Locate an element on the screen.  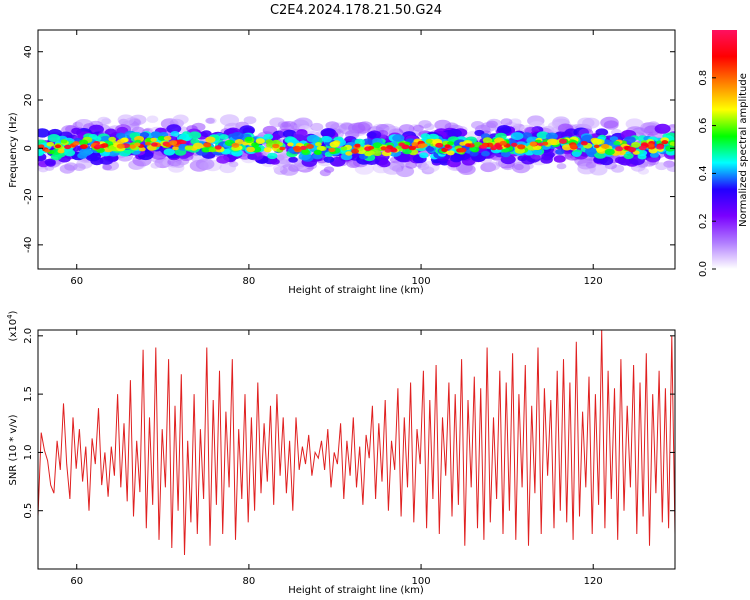
x-tick-label: 120 is located at coordinates (593, 581).